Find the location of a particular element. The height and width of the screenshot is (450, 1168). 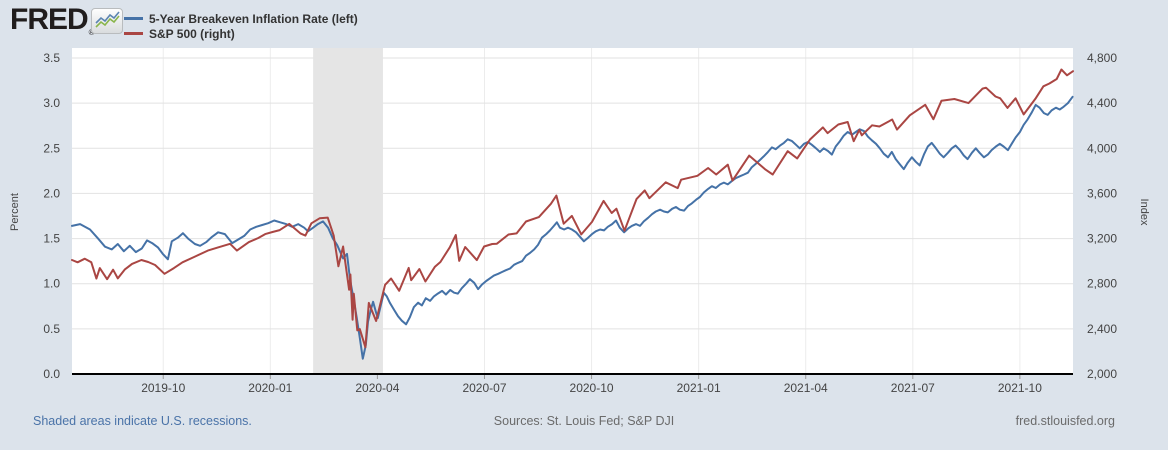

y-left-tick-labels: 0.0 0.5 1.0 1.5 2.0 2.5 3.0 3.5 is located at coordinates (51, 216).